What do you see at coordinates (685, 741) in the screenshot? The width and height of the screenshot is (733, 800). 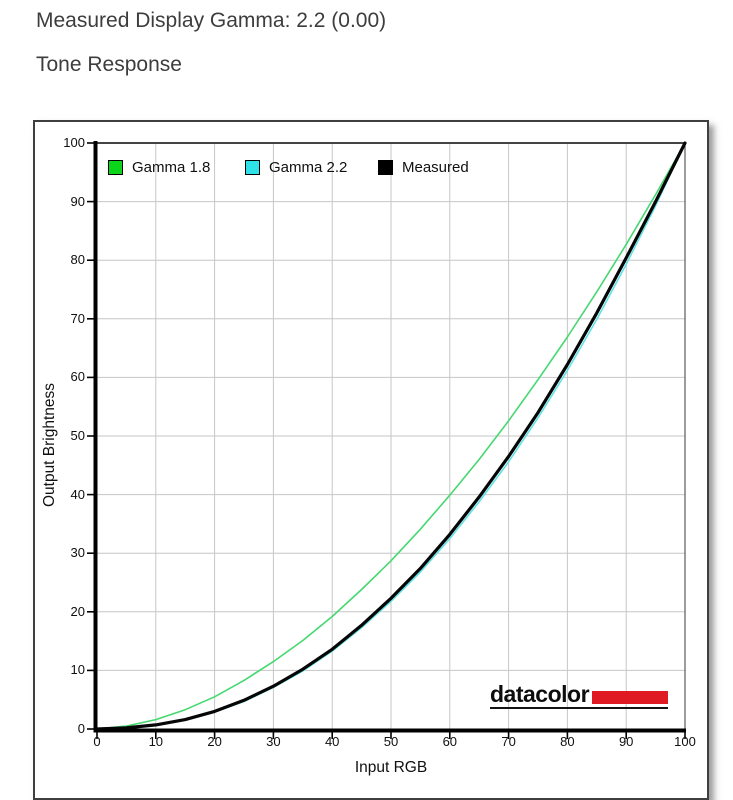 I see `x-tick-label: 100` at bounding box center [685, 741].